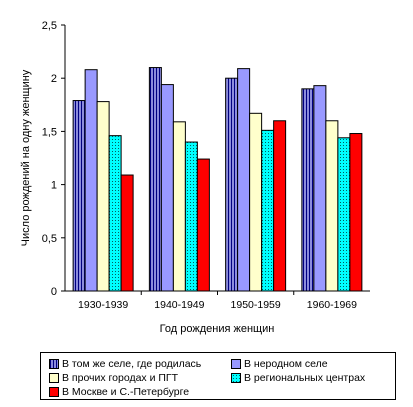  Describe the element at coordinates (49, 132) in the screenshot. I see `y-tick-label: 1,5` at that location.